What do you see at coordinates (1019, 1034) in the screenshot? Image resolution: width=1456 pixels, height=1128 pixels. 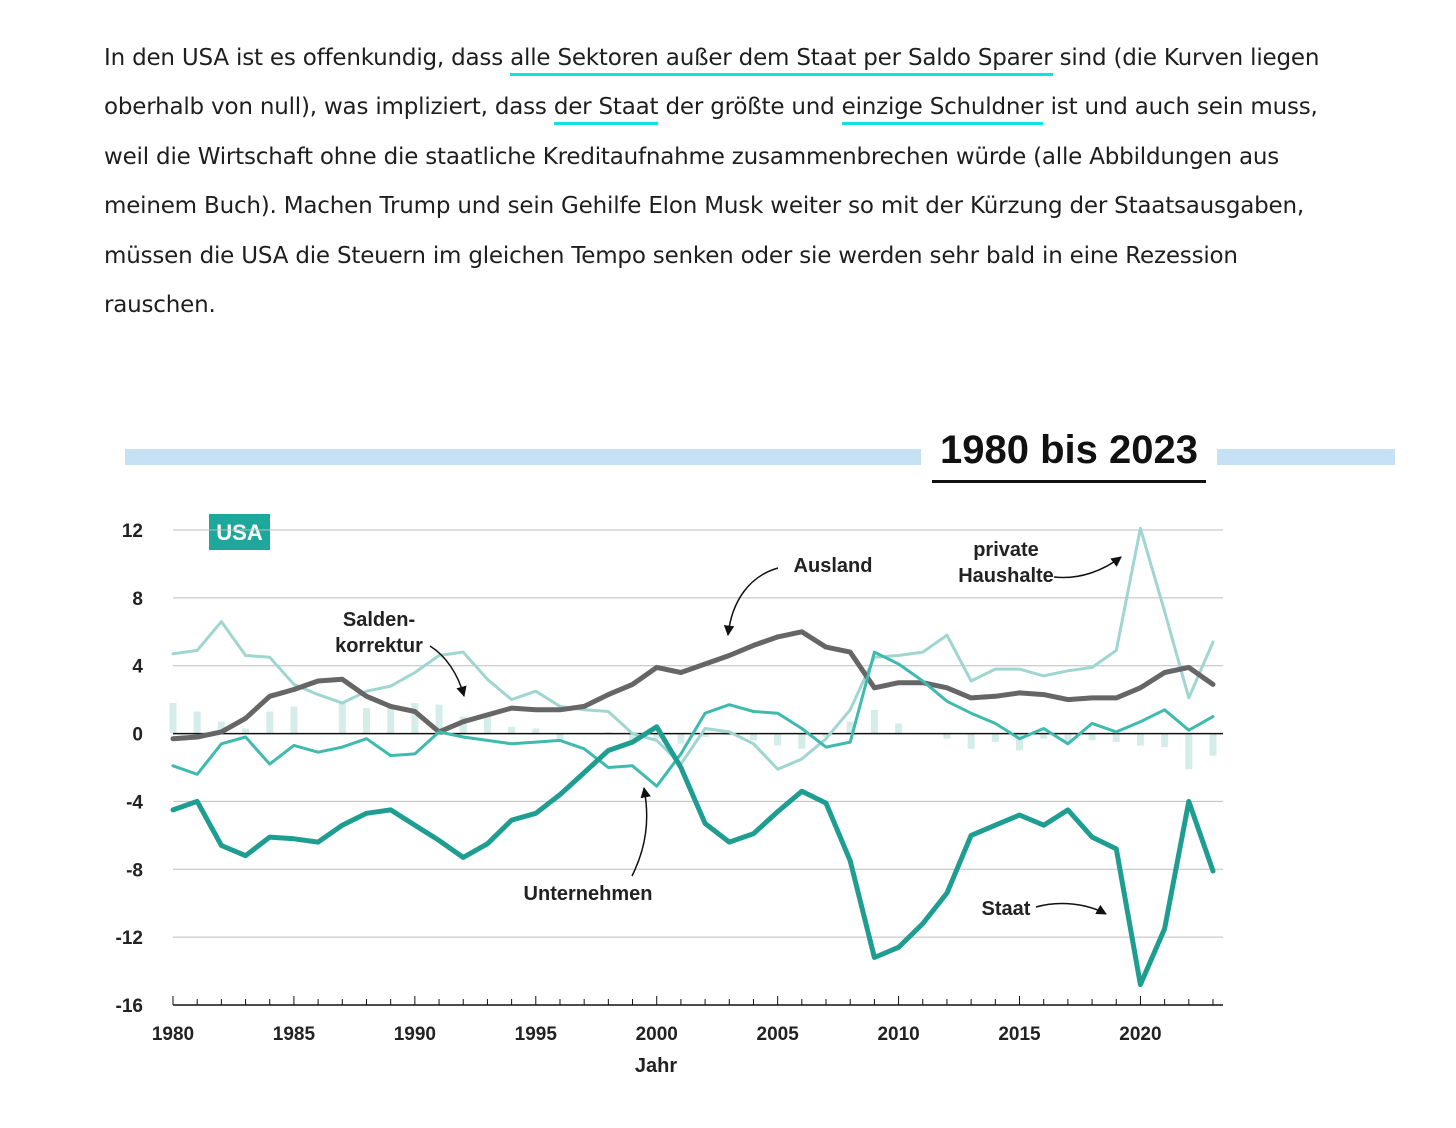 I see `x-tick-label: 2015` at bounding box center [1019, 1034].